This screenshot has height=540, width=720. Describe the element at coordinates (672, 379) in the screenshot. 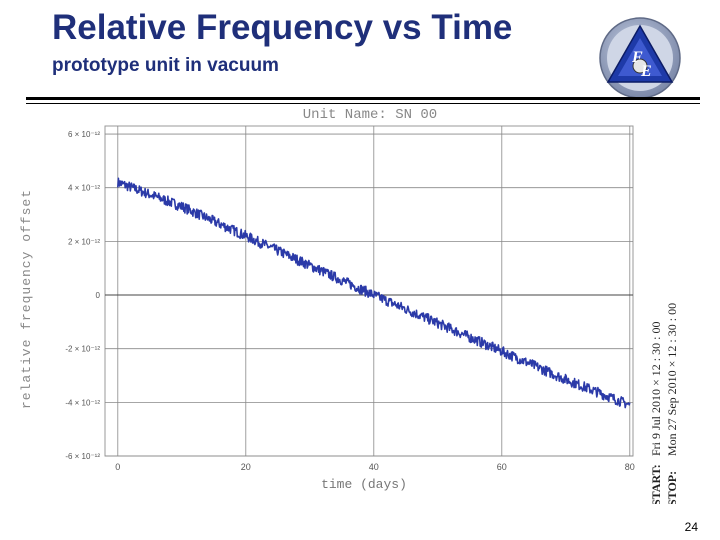

I see `stop-value: Mon 27 Sep 2010 × 12 : 30 : 00` at that location.